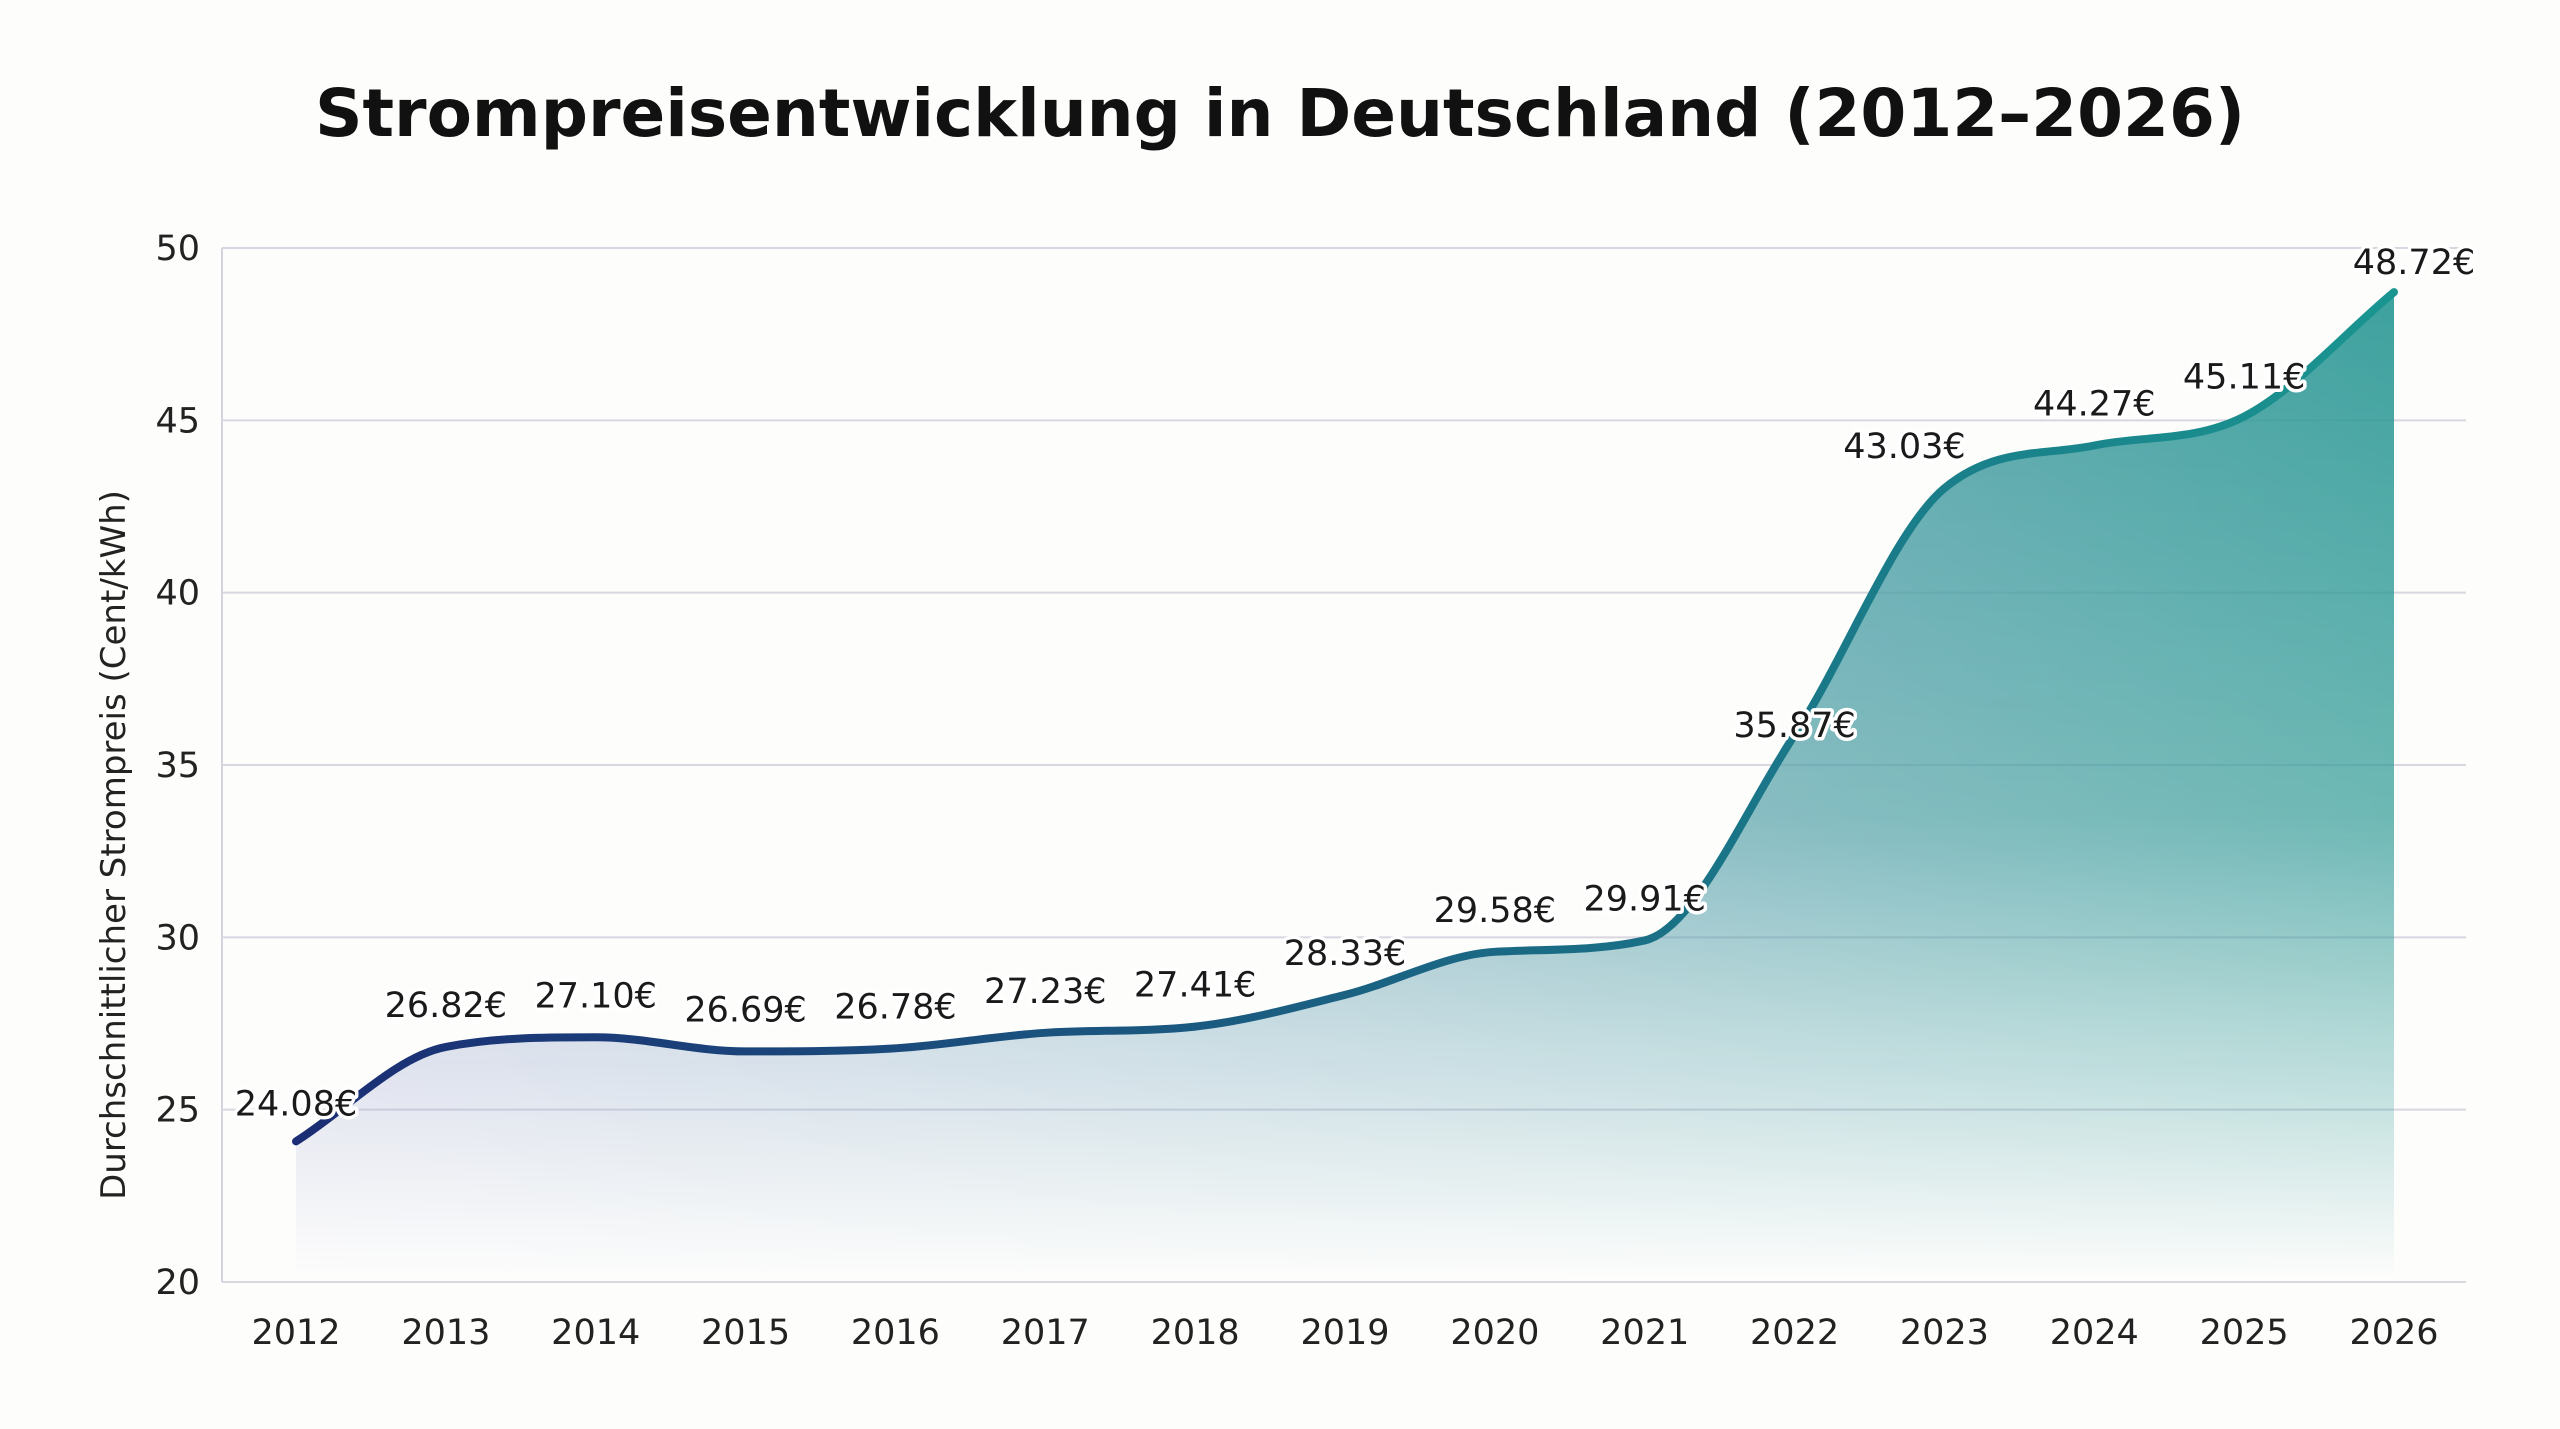  I want to click on data-label: 27.10€, so click(595, 996).